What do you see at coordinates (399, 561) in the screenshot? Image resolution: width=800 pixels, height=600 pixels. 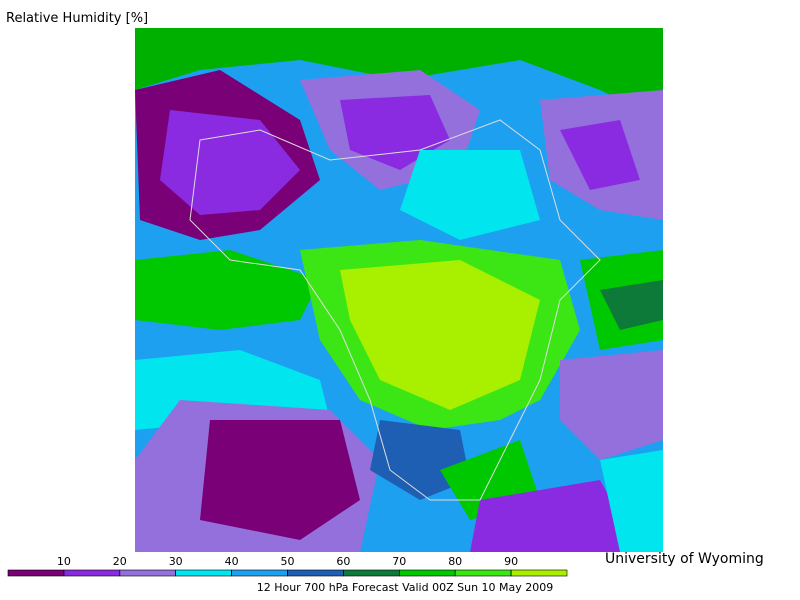 I see `colorbar-tick-label: 70` at bounding box center [399, 561].